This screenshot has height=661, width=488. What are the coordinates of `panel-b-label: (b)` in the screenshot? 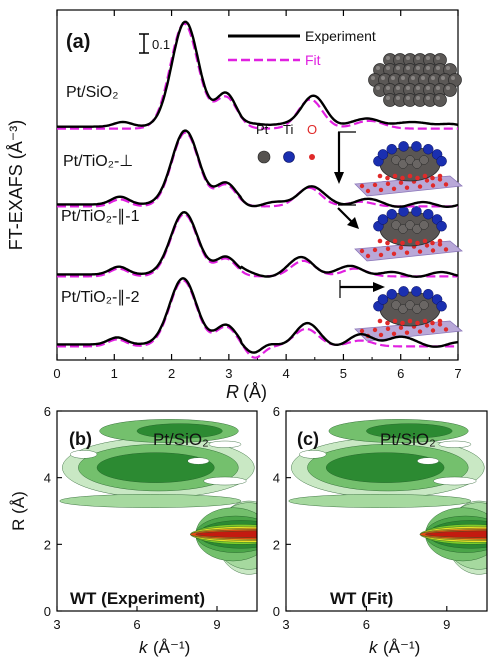 It's located at (80, 439).